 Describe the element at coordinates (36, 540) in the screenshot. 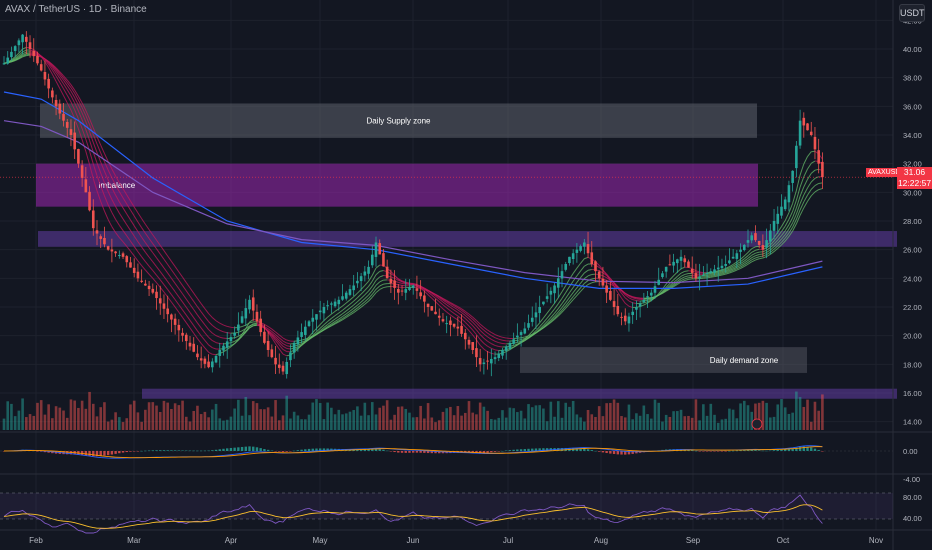

I see `x-axis-tick: Feb` at that location.